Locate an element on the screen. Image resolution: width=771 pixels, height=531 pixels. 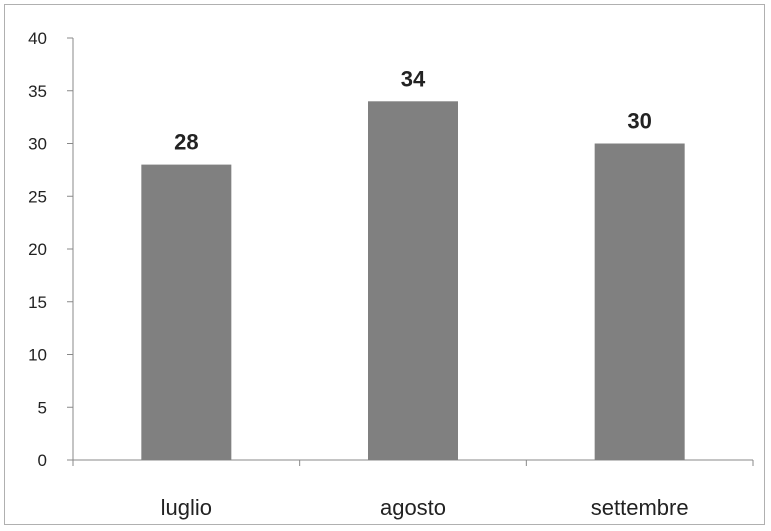
bar-luglio is located at coordinates (186, 312).